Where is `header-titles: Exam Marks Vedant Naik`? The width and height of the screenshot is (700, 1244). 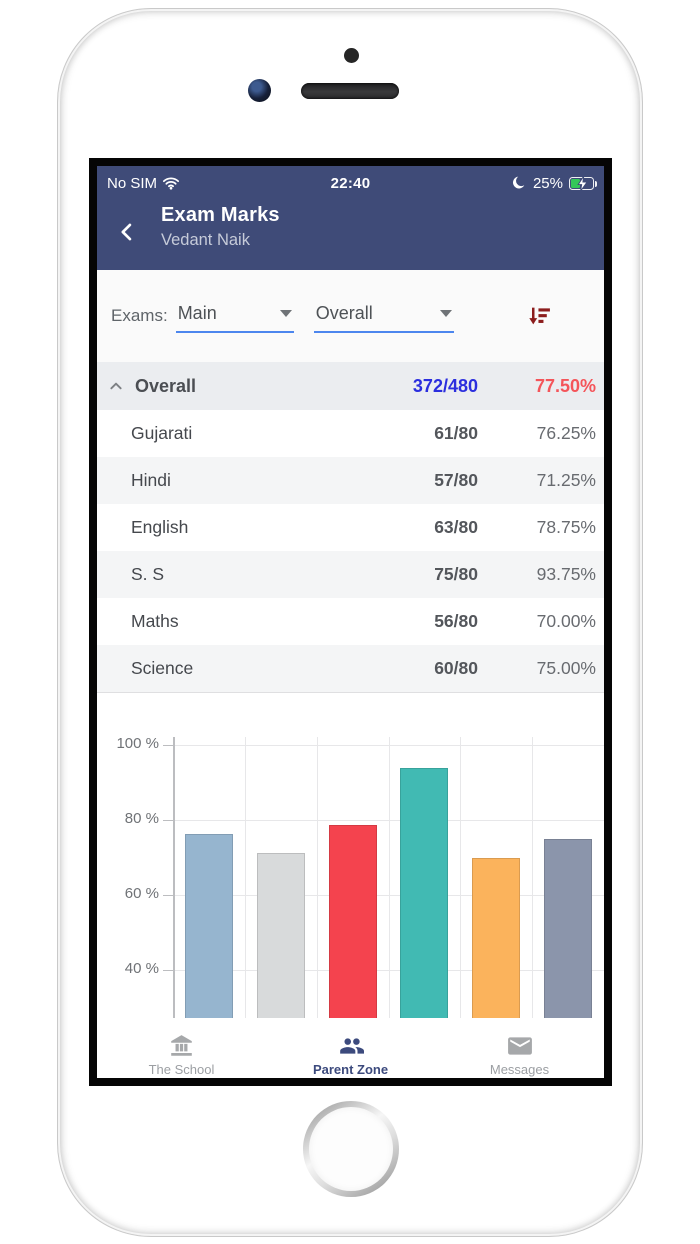 header-titles: Exam Marks Vedant Naik is located at coordinates (220, 227).